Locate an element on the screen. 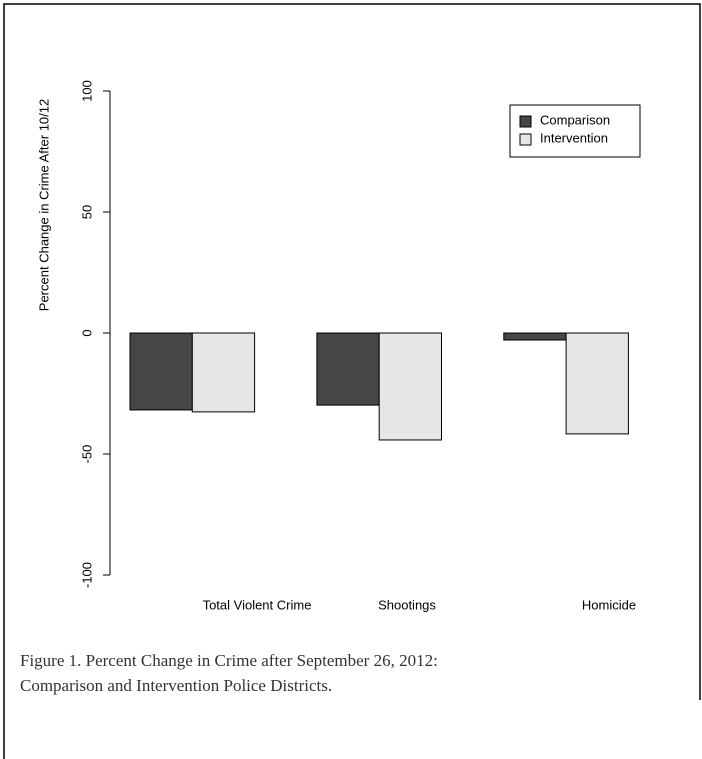 The image size is (702, 759). y-tick-label: -100 is located at coordinates (86, 575).